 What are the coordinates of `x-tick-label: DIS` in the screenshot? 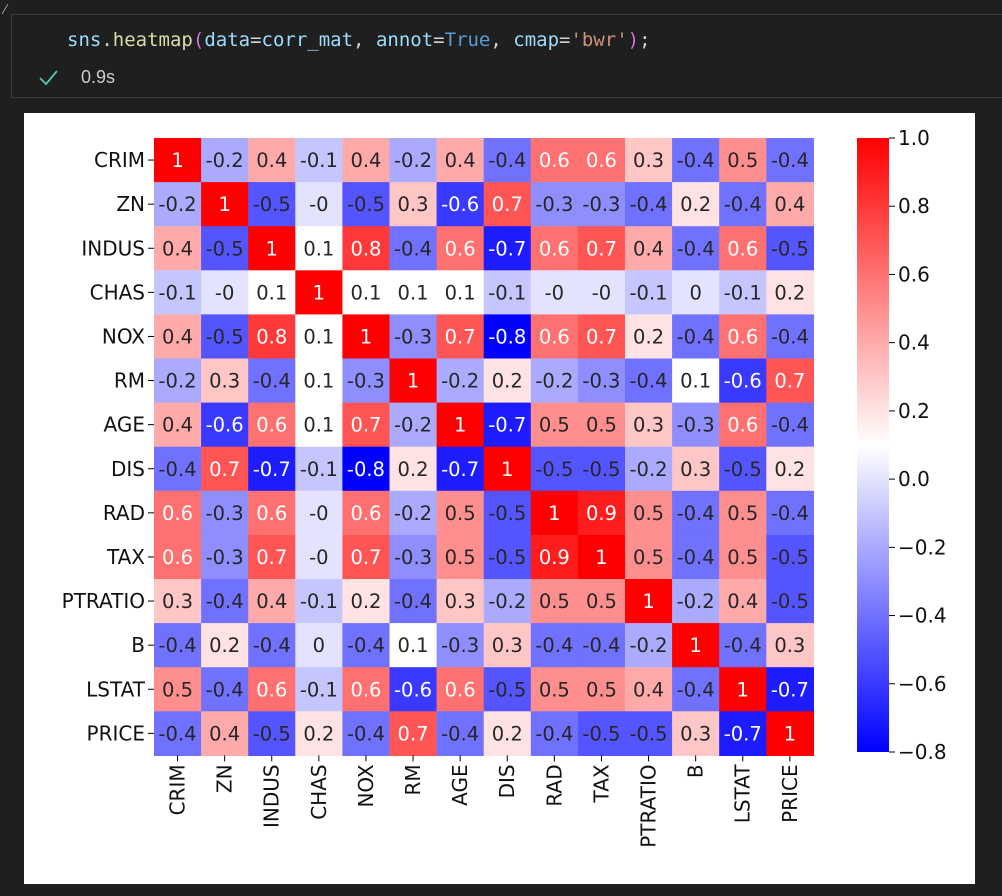 It's located at (507, 781).